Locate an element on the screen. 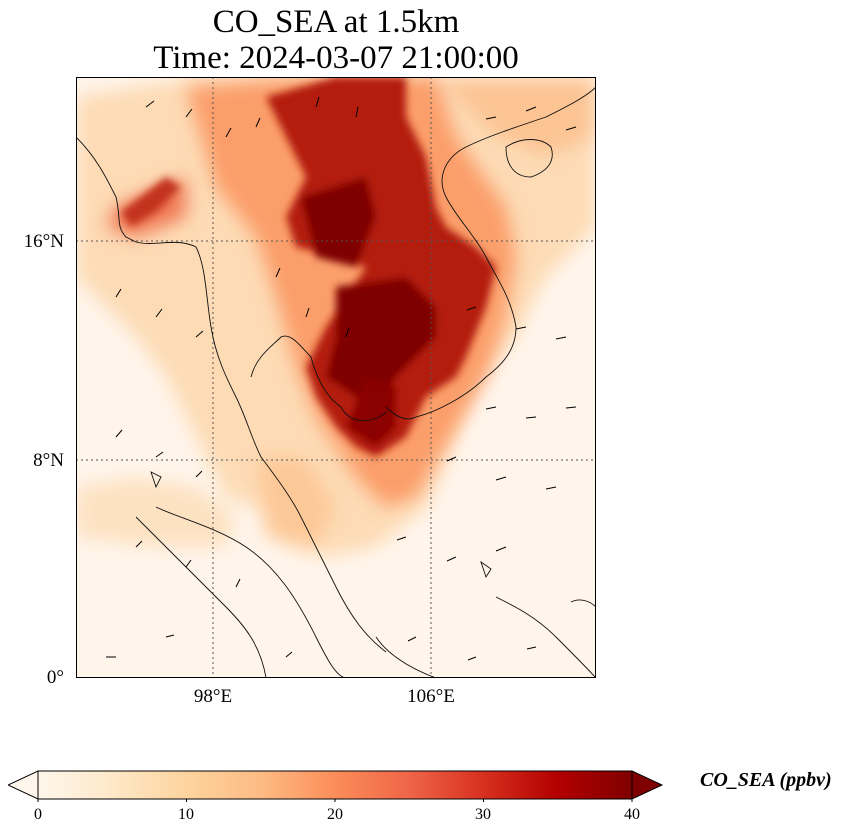 The width and height of the screenshot is (854, 836). colorbar-extend-high is located at coordinates (647, 785).